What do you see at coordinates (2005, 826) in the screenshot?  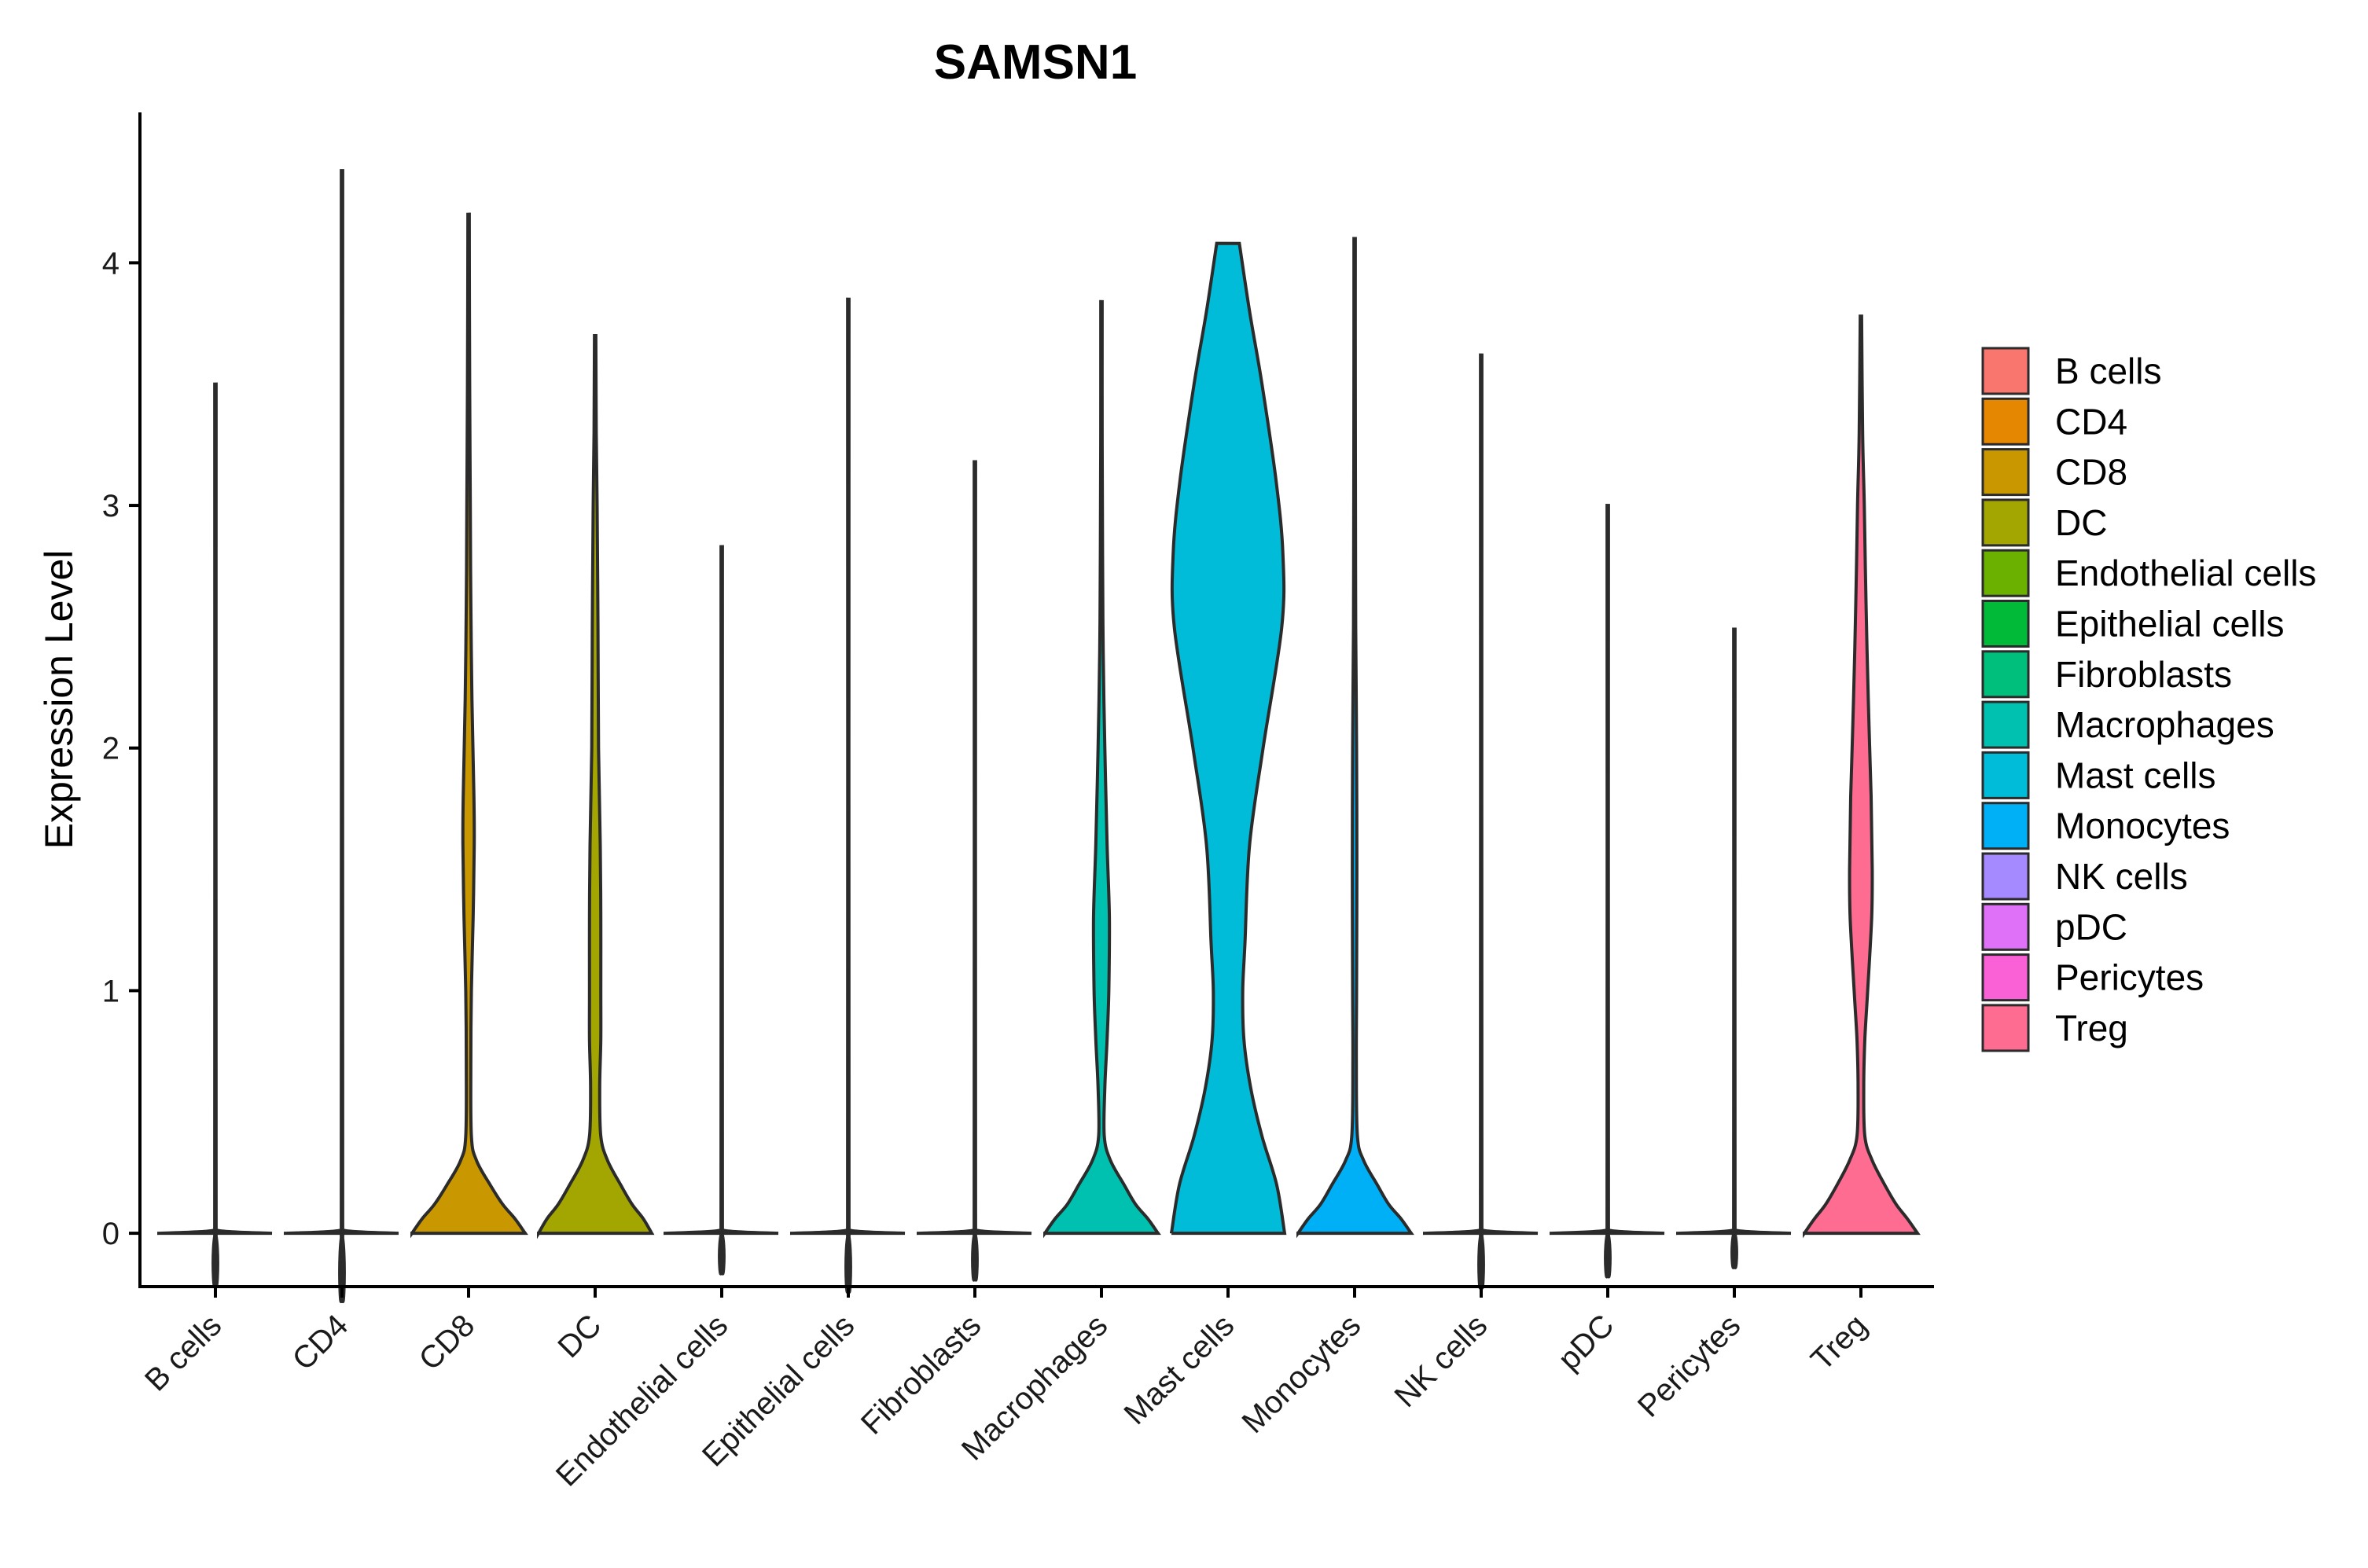 I see `legend-key-monocytes` at bounding box center [2005, 826].